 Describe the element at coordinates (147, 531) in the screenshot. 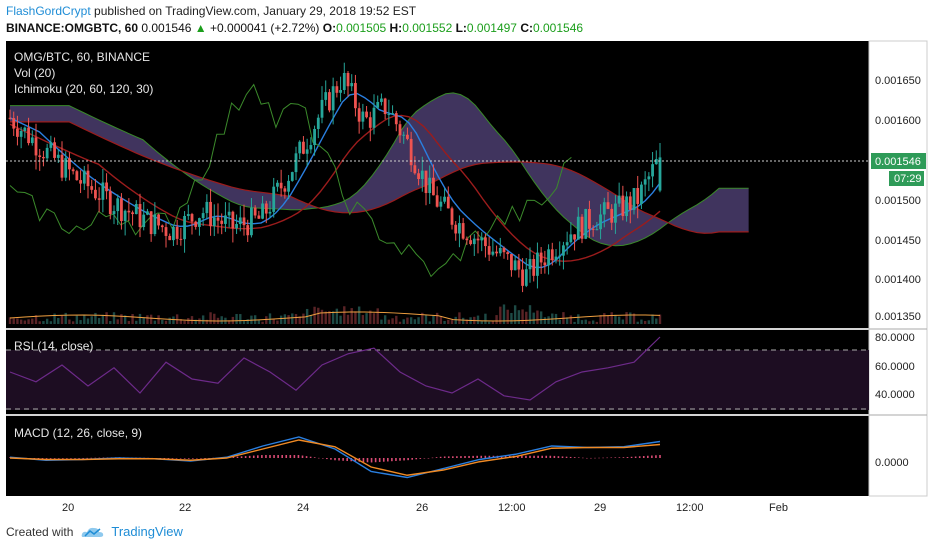

I see `tradingview-brand: TradingView` at that location.